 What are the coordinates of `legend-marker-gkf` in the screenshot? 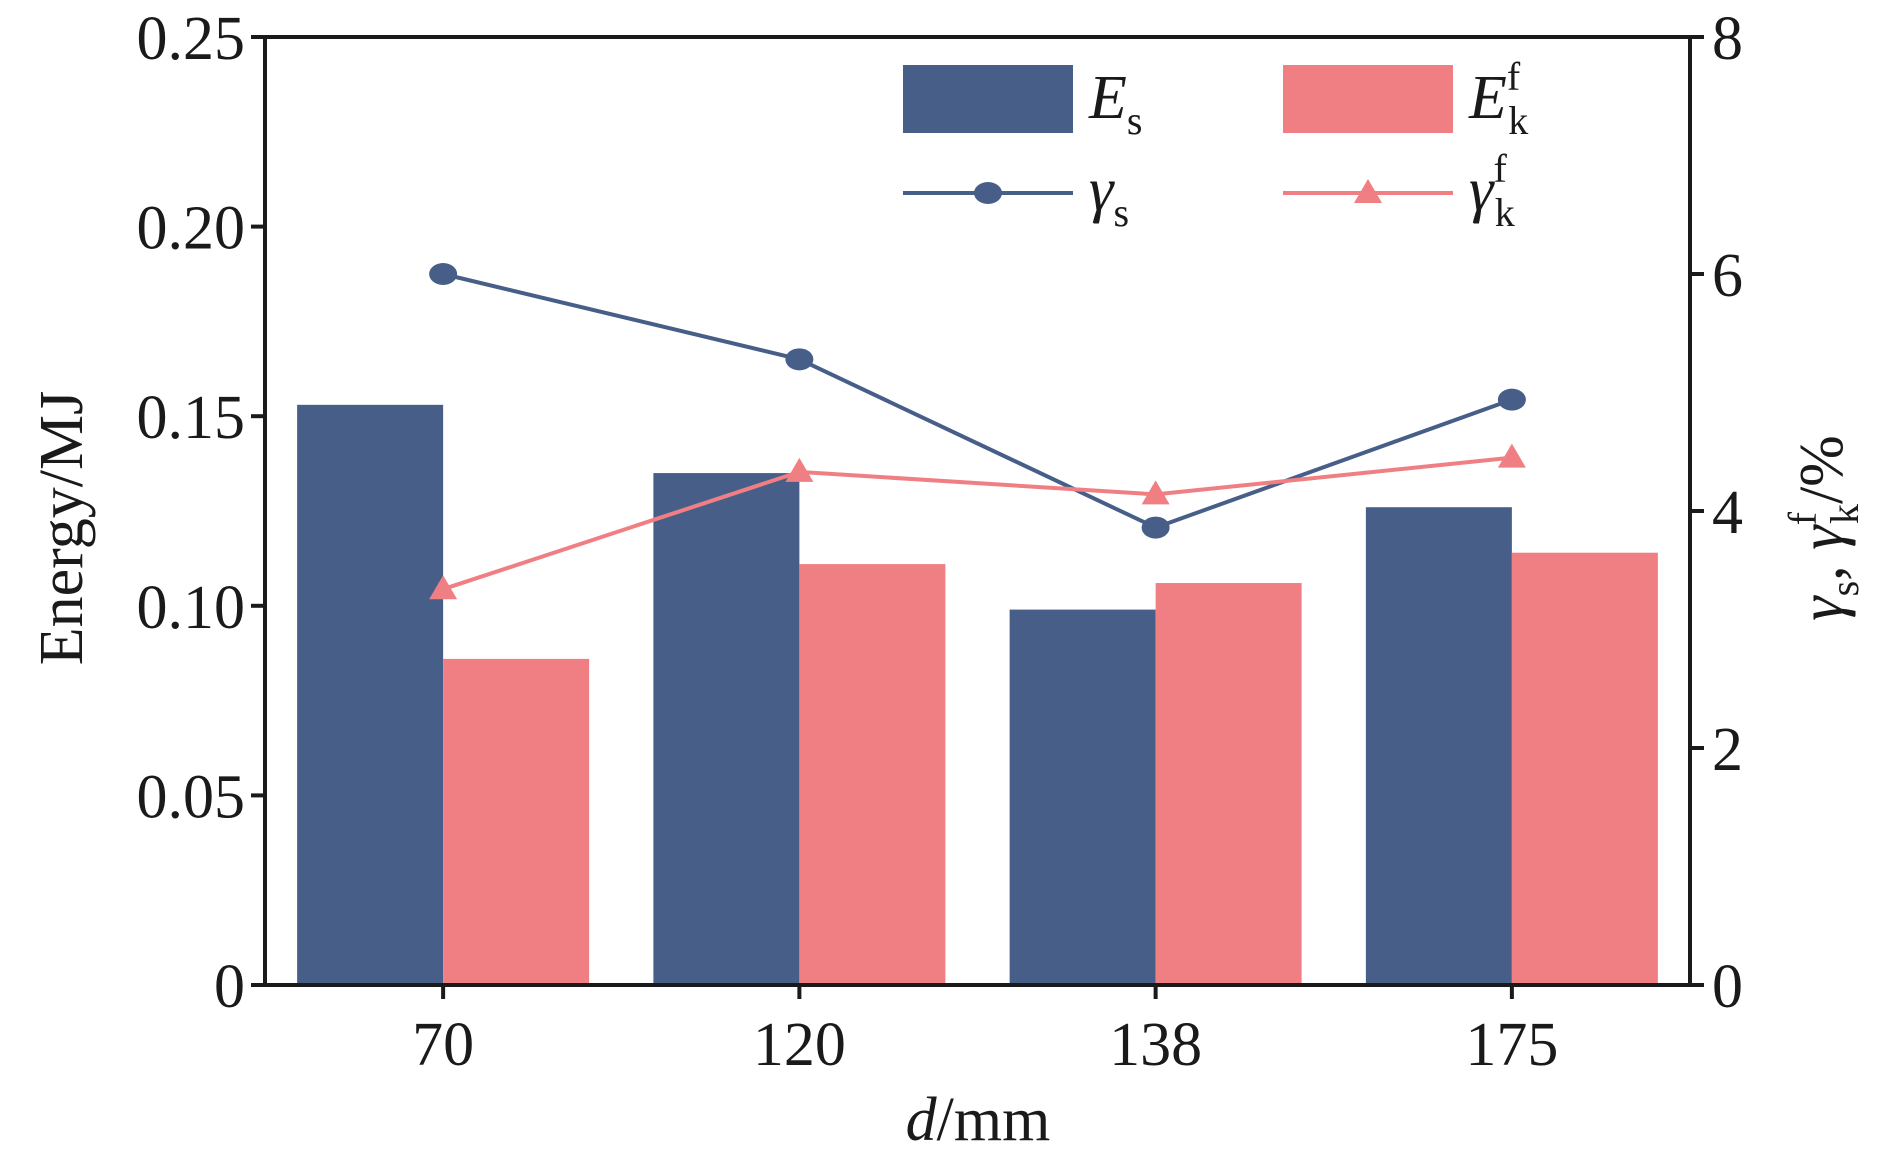 It's located at (1368, 191).